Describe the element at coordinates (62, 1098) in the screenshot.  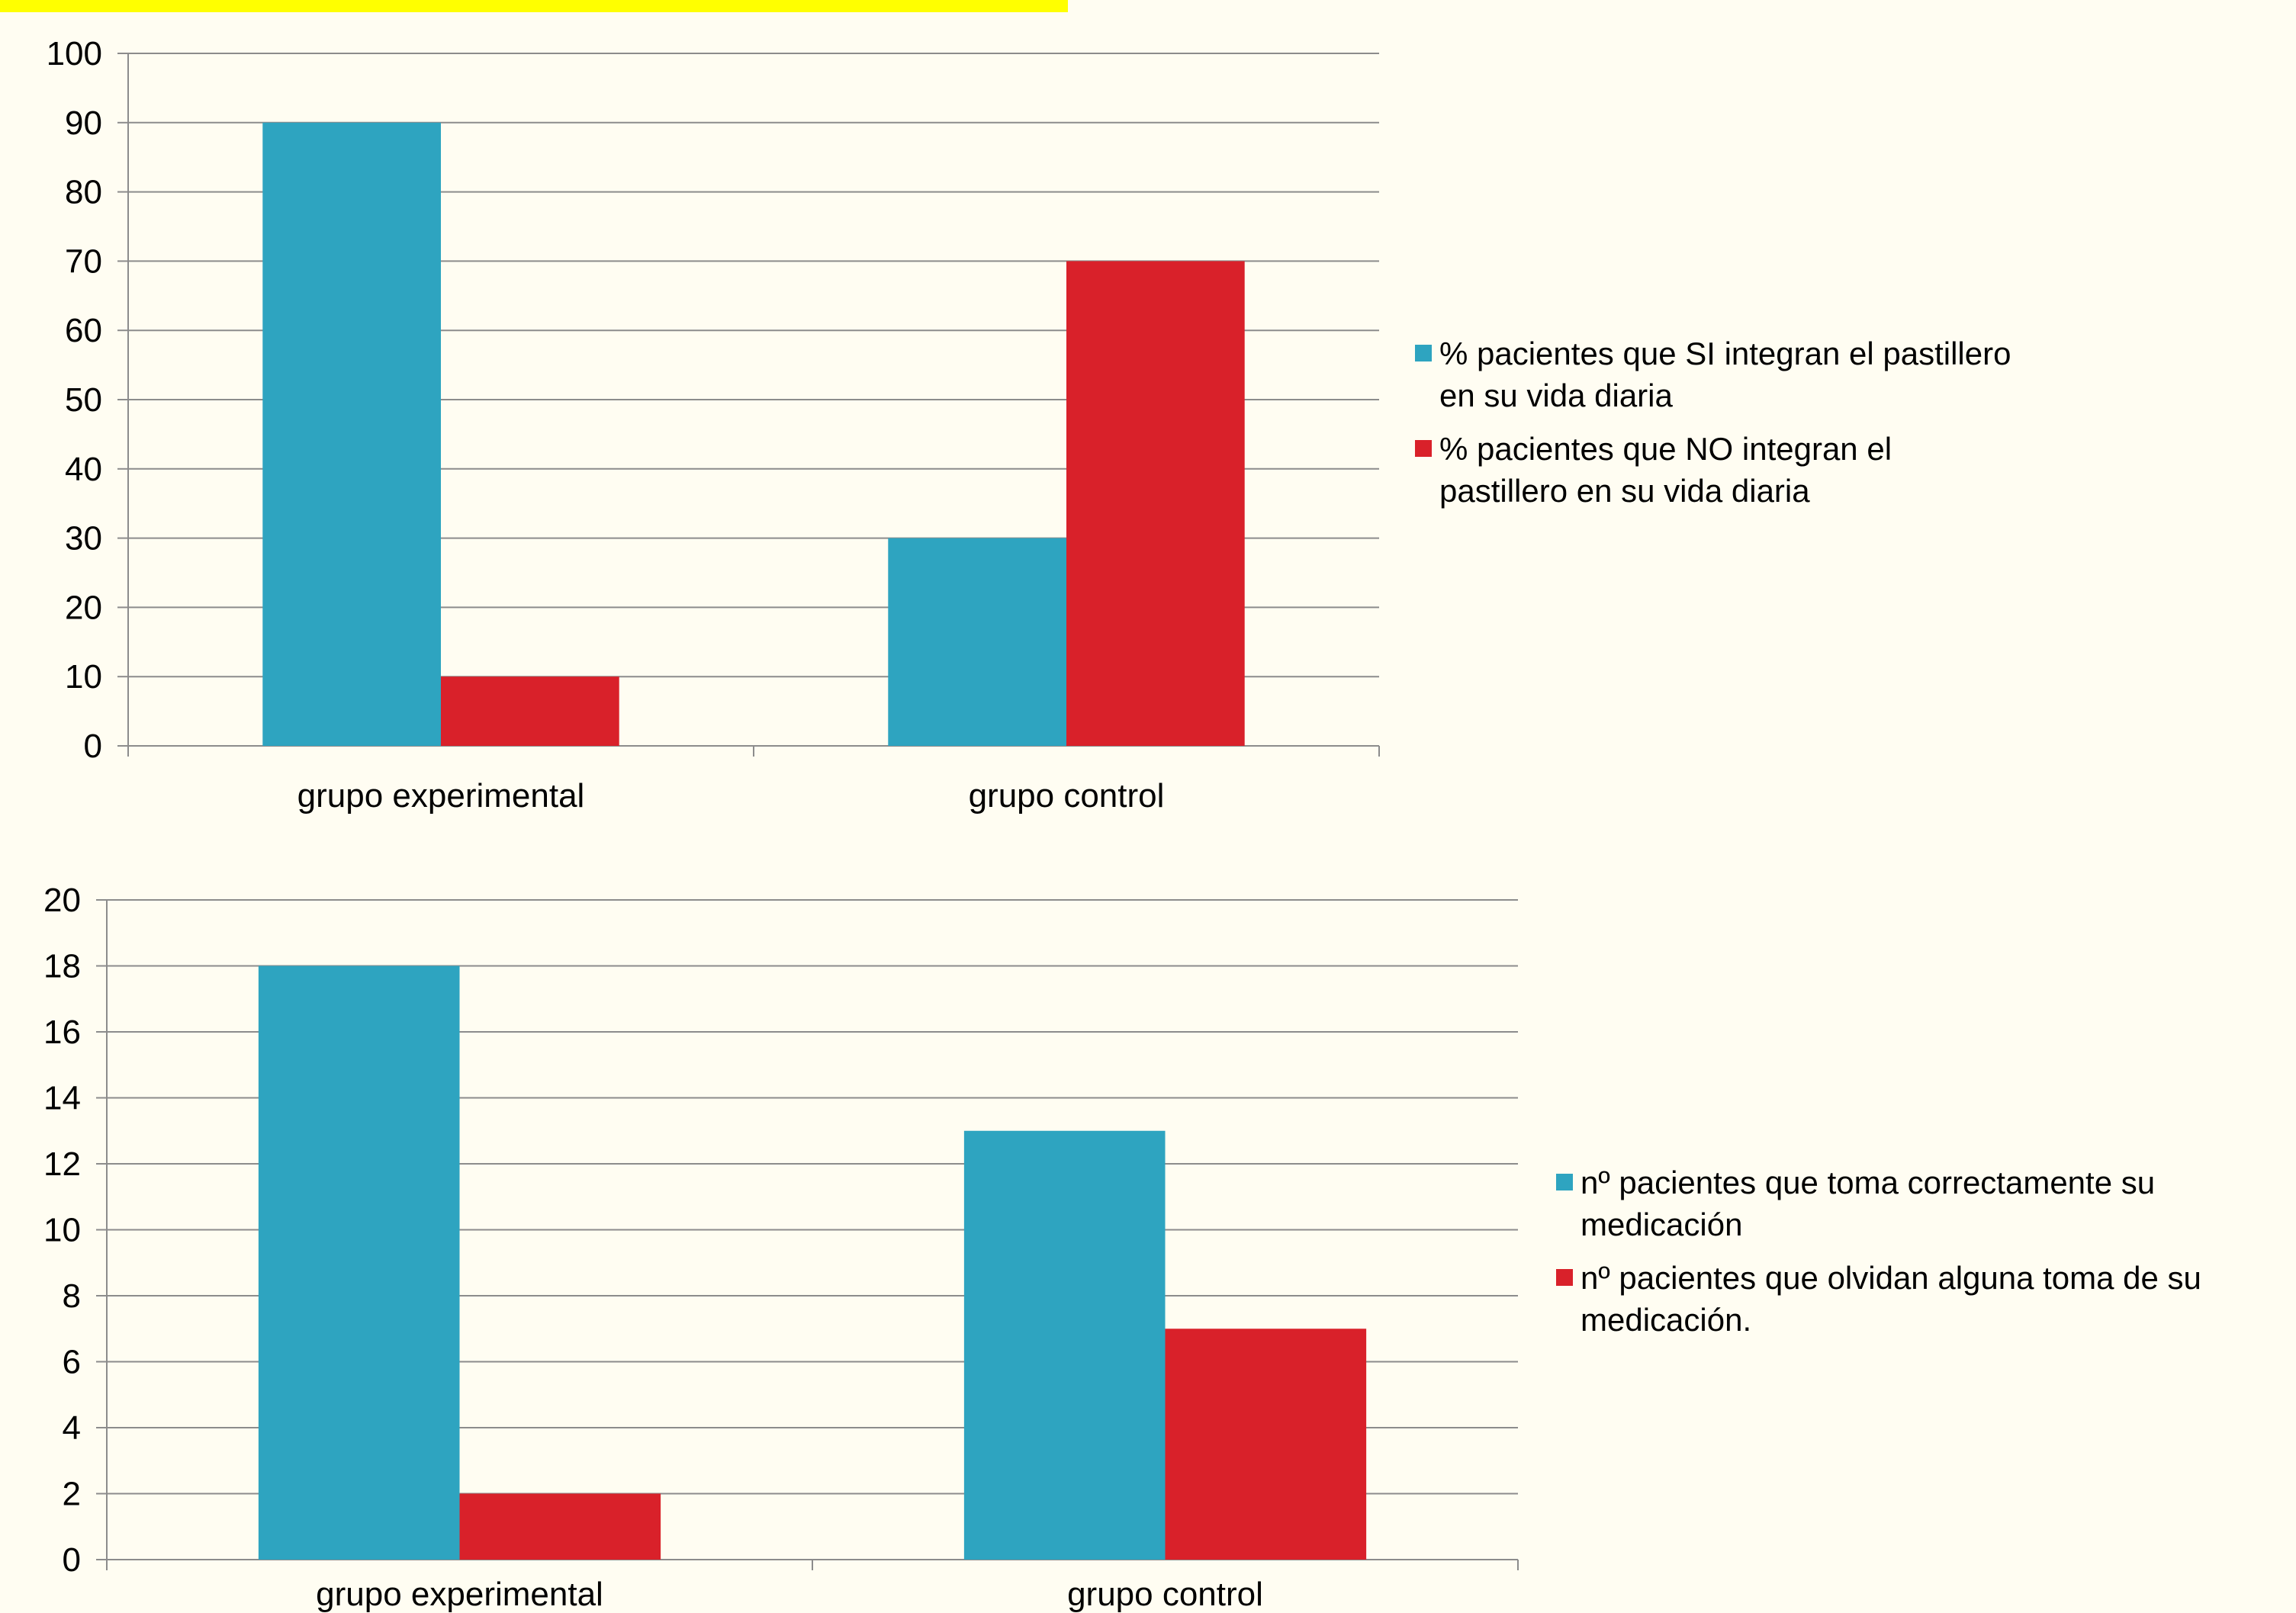
I see `y-tick-label: 14` at that location.